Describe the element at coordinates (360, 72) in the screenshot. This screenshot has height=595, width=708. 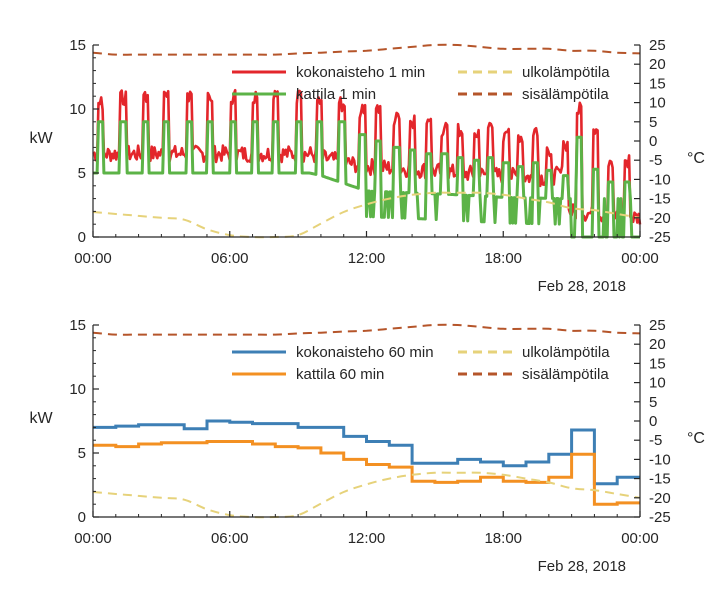
I see `legend-label: kokonaisteho 1 min` at that location.